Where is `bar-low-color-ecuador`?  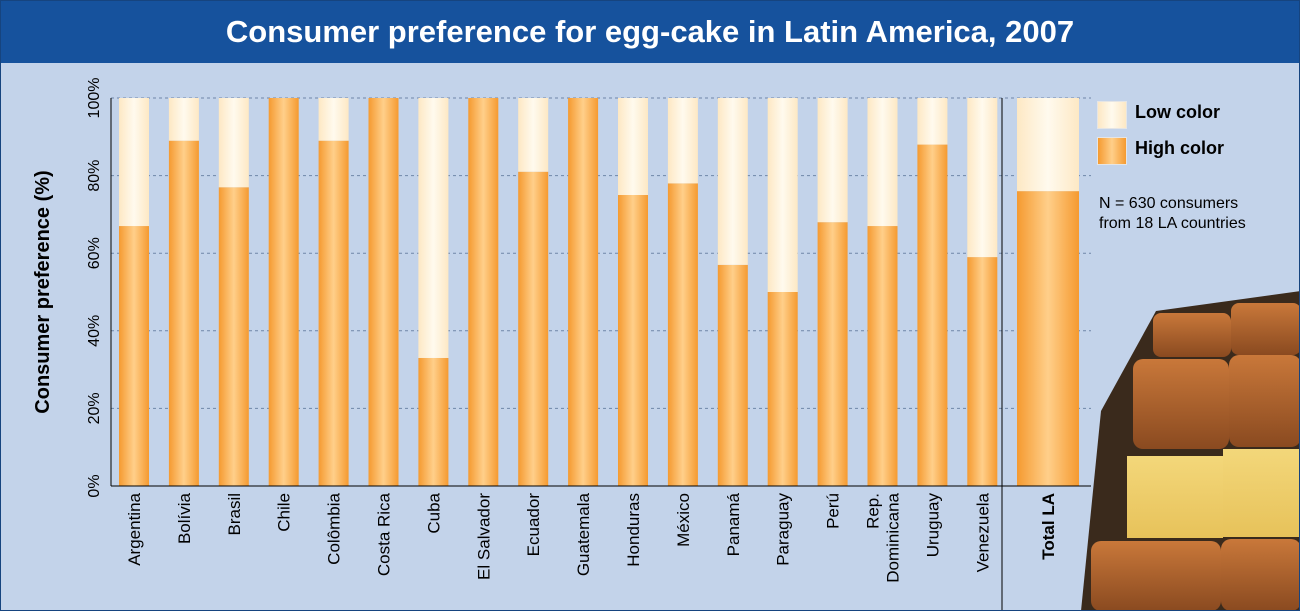
bar-low-color-ecuador is located at coordinates (533, 135).